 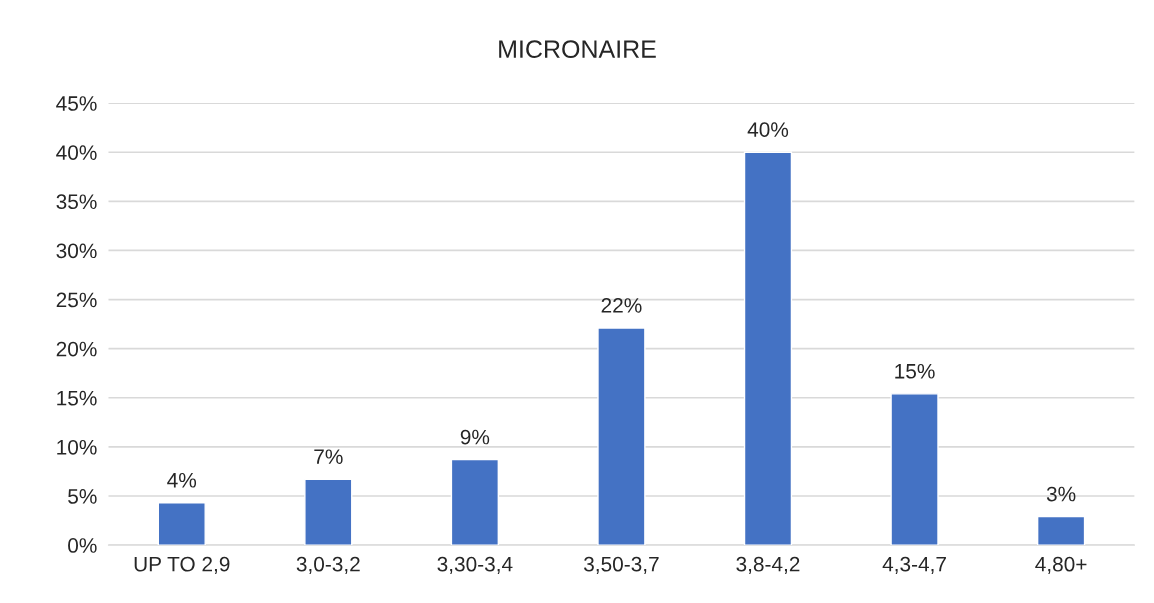 What do you see at coordinates (915, 371) in the screenshot?
I see `data-label: 15%` at bounding box center [915, 371].